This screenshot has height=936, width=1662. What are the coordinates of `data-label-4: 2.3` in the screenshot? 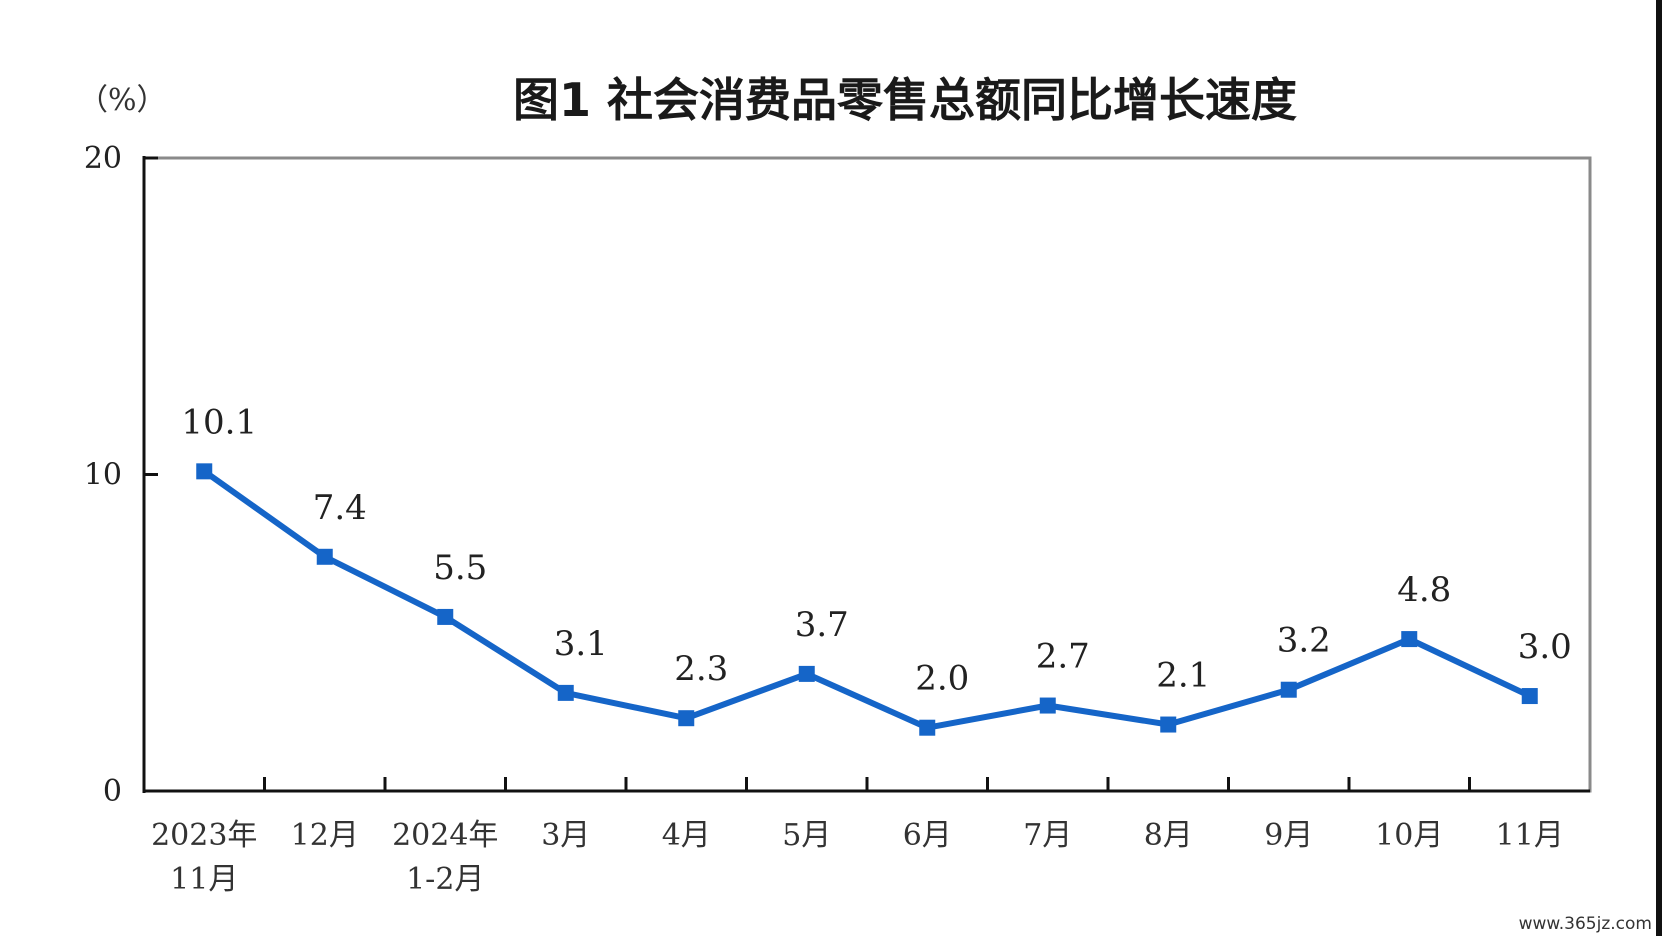 It's located at (701, 669).